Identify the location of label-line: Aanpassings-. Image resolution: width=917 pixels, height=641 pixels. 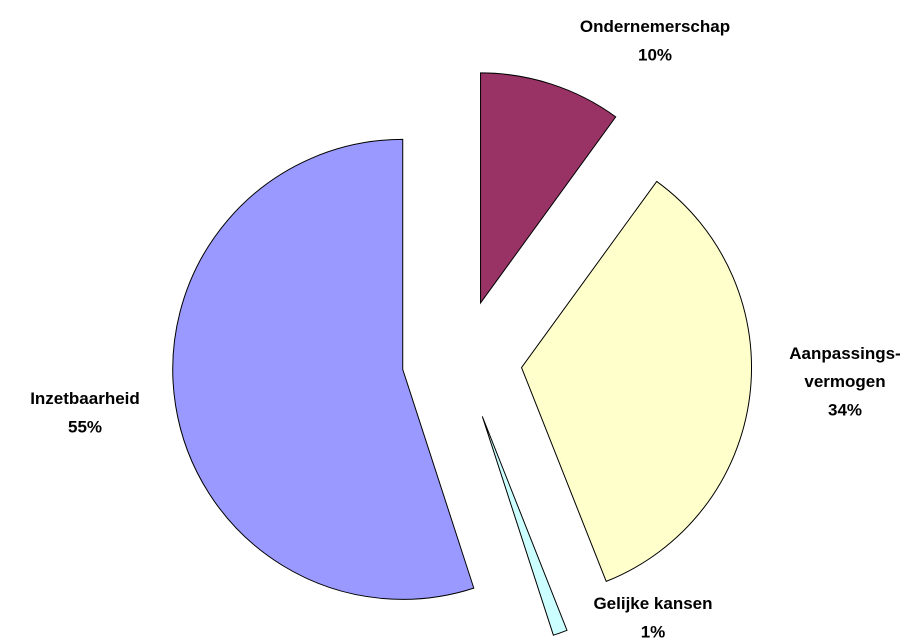
(844, 353).